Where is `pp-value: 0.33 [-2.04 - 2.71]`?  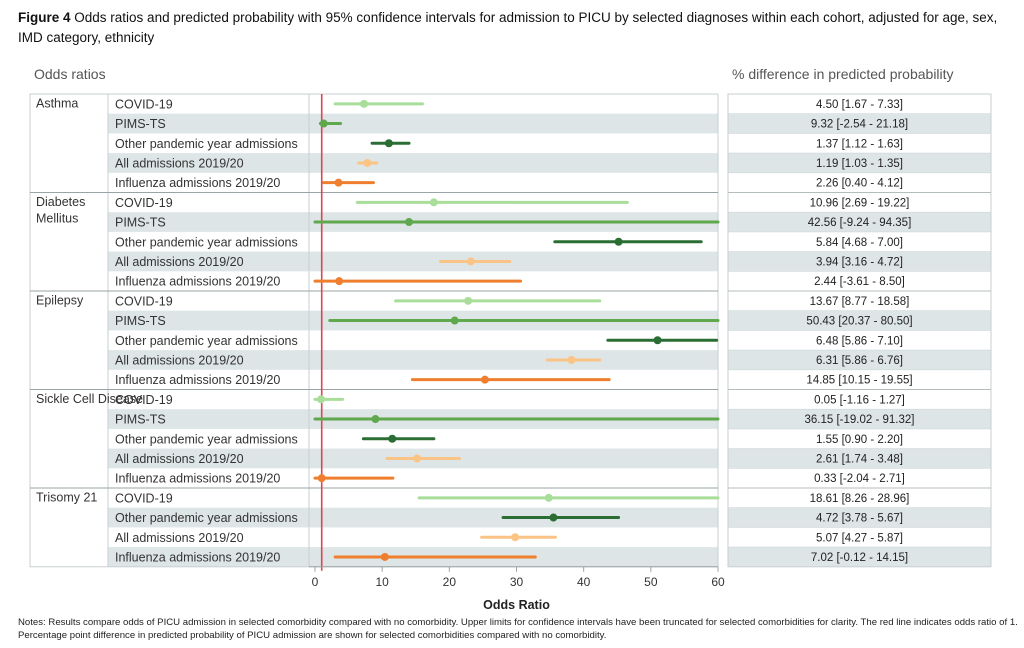 pp-value: 0.33 [-2.04 - 2.71] is located at coordinates (859, 479).